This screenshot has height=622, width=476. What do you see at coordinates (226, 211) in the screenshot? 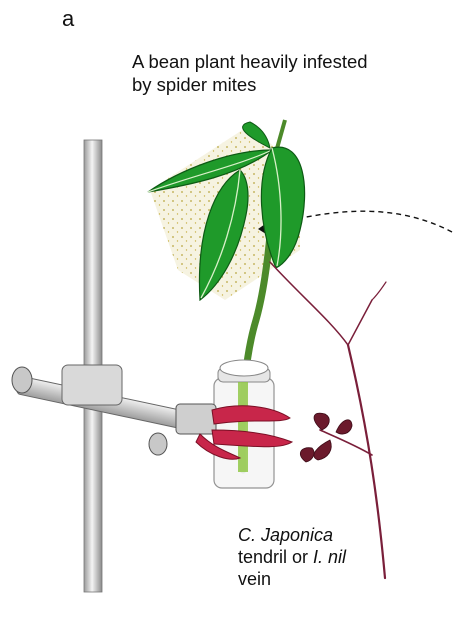
I see `bean-leaves` at bounding box center [226, 211].